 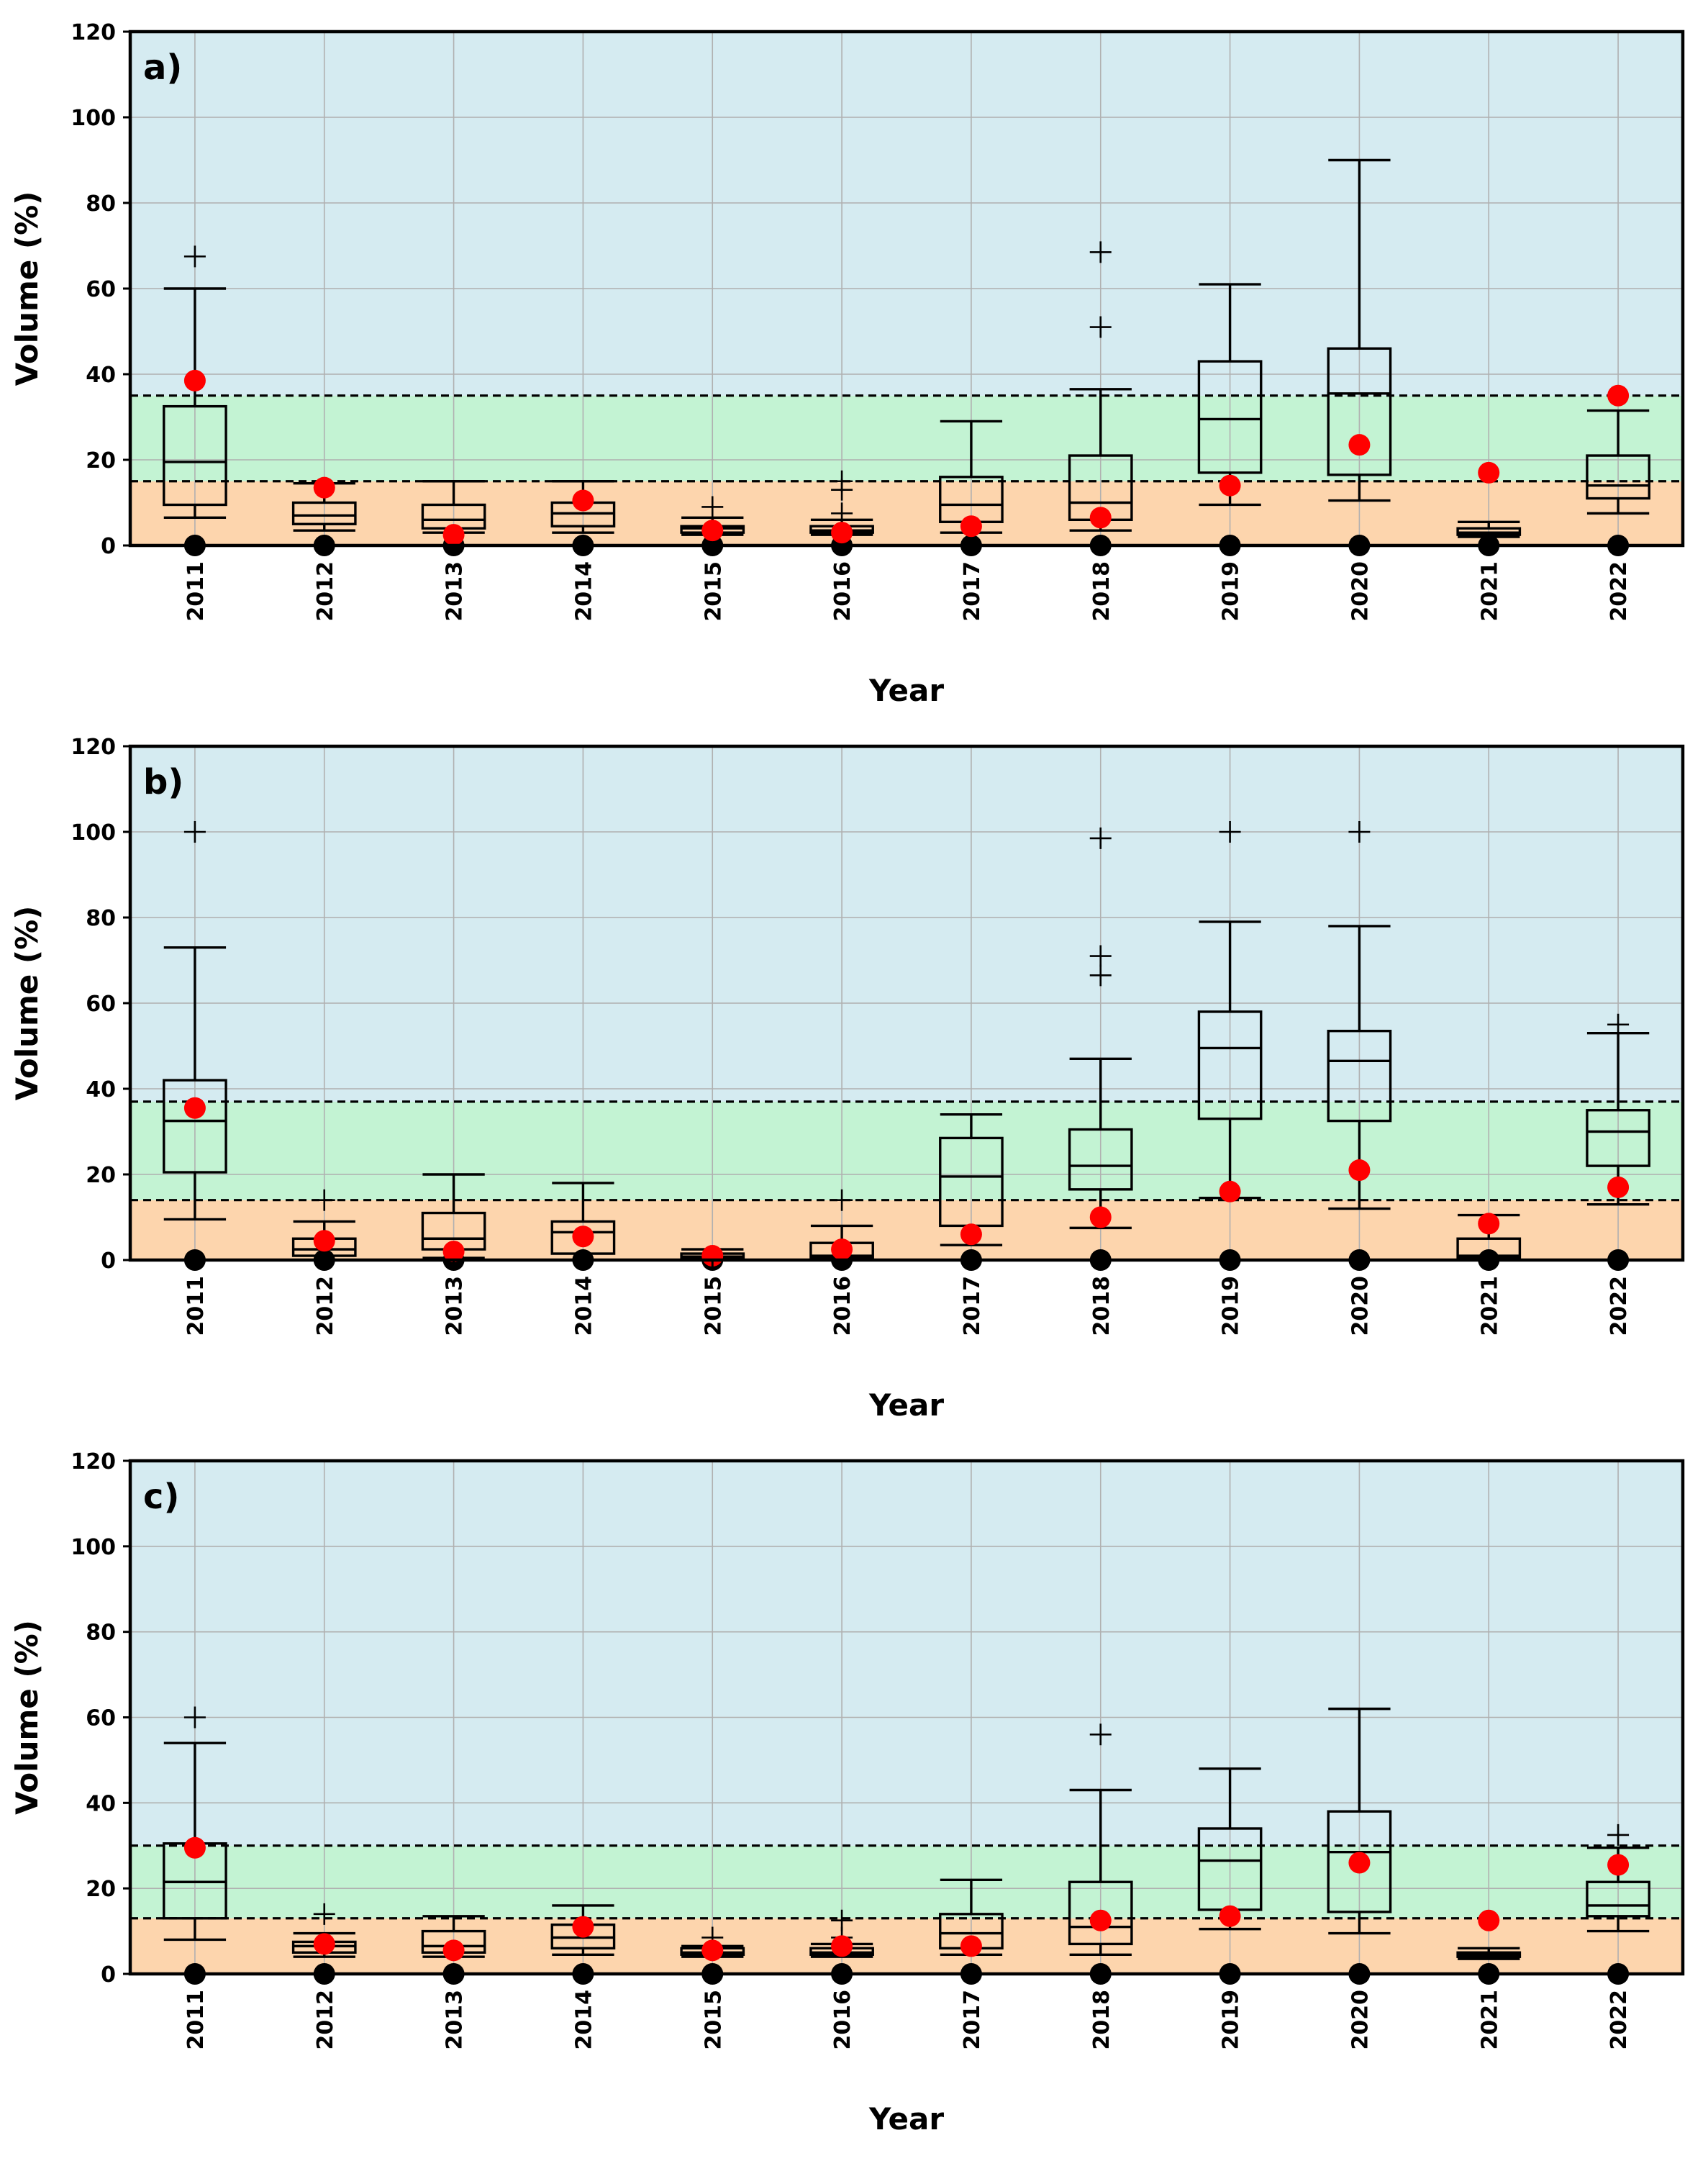 I want to click on panel-label: c), so click(x=161, y=1497).